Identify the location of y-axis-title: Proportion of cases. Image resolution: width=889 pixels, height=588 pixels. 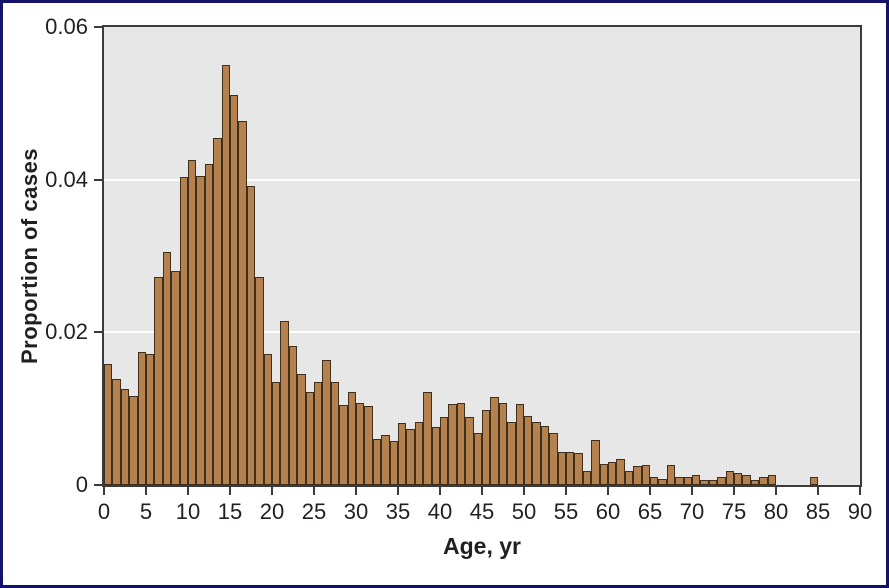
(29, 256).